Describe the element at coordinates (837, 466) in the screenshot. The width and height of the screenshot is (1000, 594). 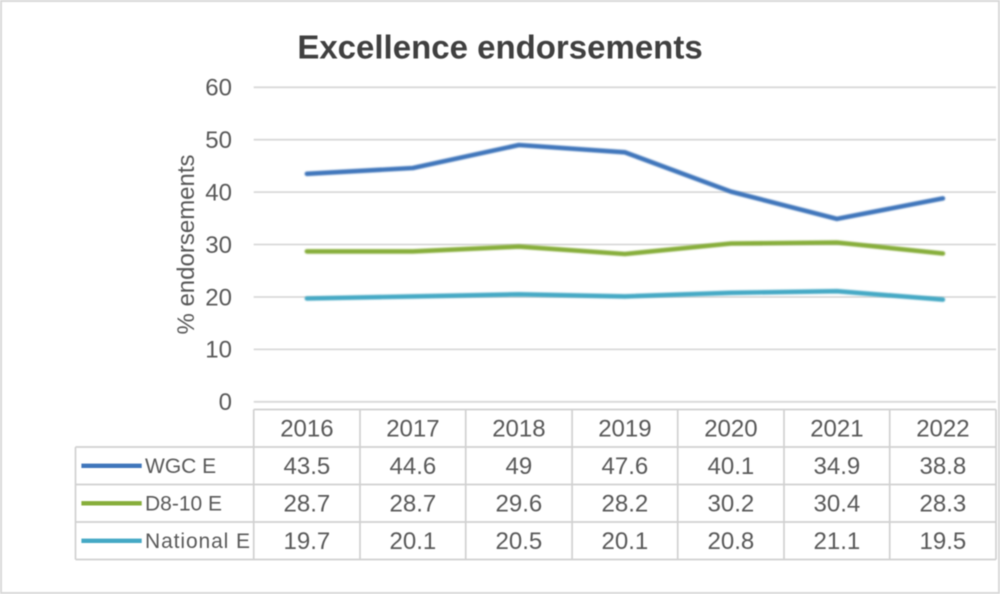
I see `svg-text: 34.9` at that location.